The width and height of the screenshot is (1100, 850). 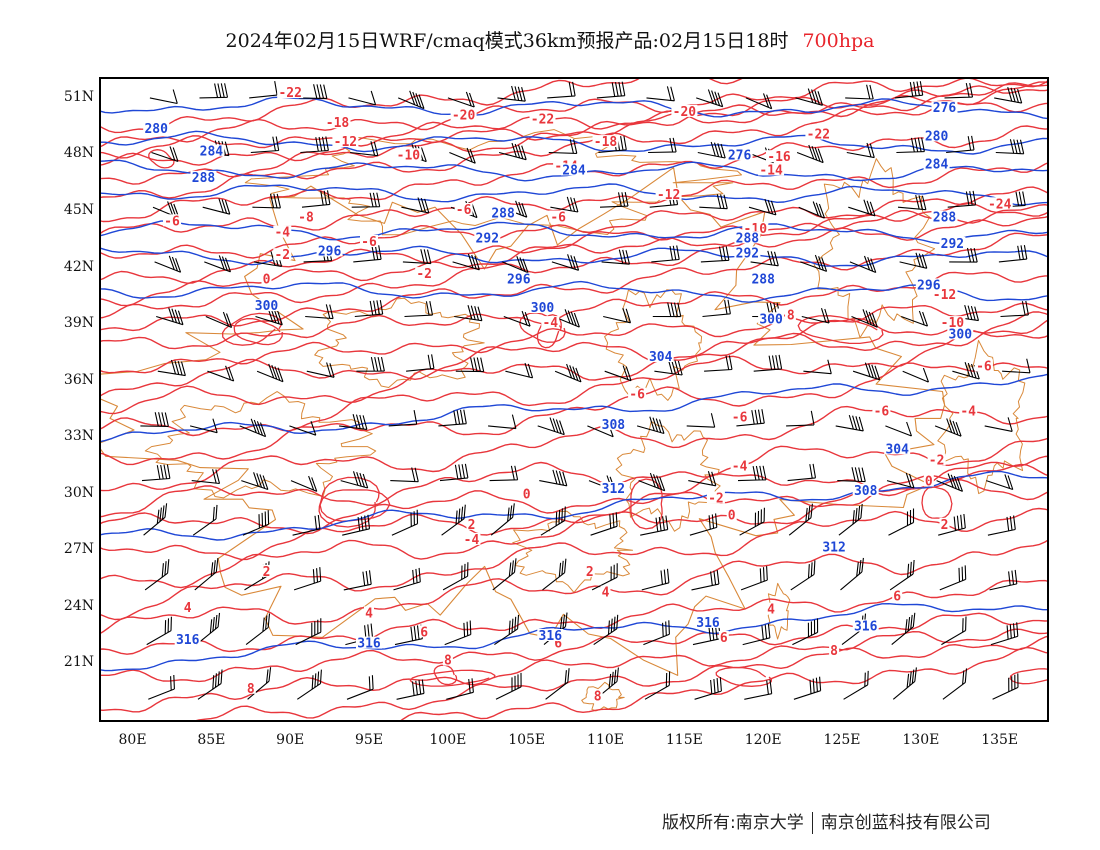 What do you see at coordinates (156, 129) in the screenshot?
I see `geopotential-contour-label: 280` at bounding box center [156, 129].